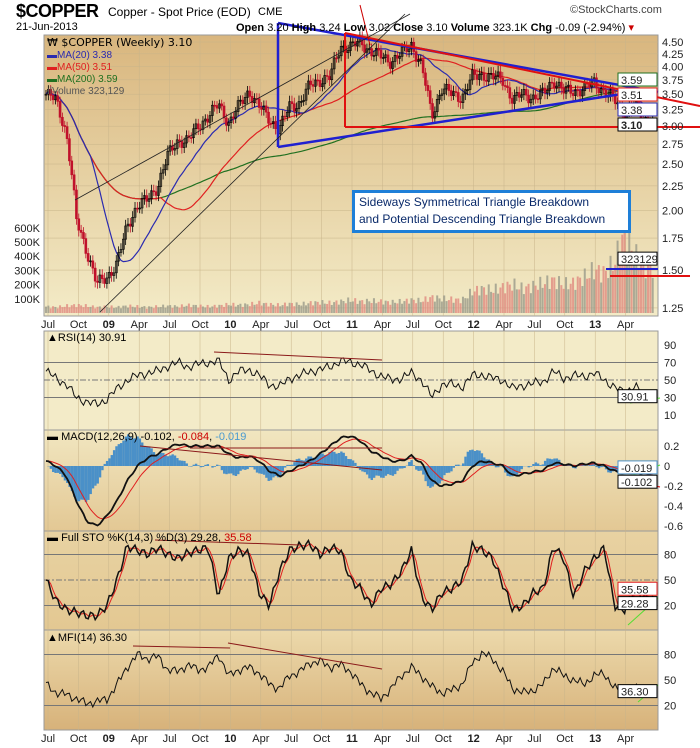 Image resolution: width=700 pixels, height=748 pixels. I want to click on x-tick-label: Oct, so click(443, 739).